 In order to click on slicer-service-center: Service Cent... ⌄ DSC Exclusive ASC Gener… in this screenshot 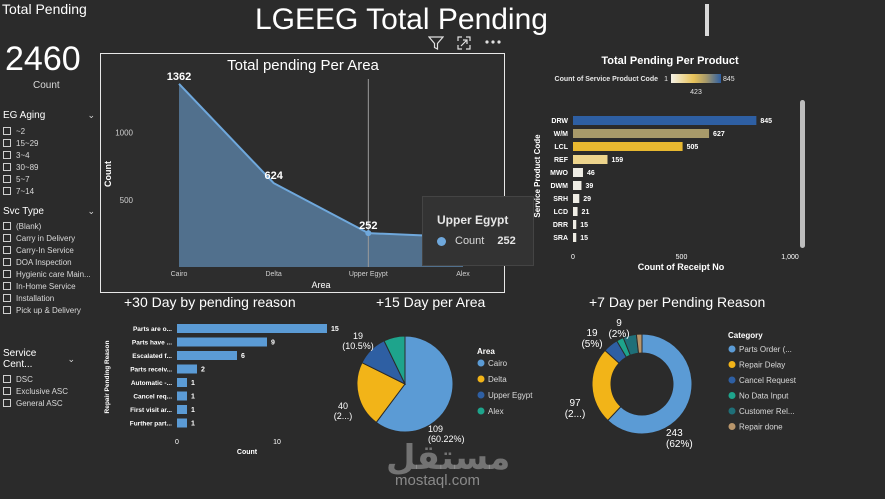, I will do `click(39, 378)`.